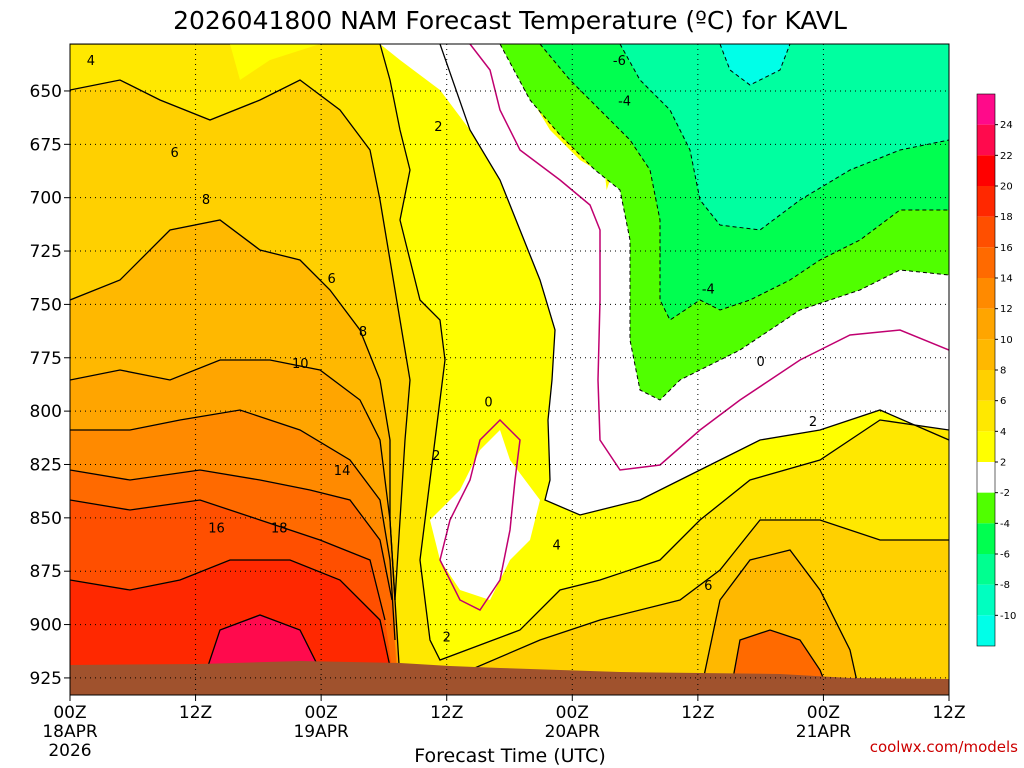  I want to click on contour-label: 10, so click(300, 364).